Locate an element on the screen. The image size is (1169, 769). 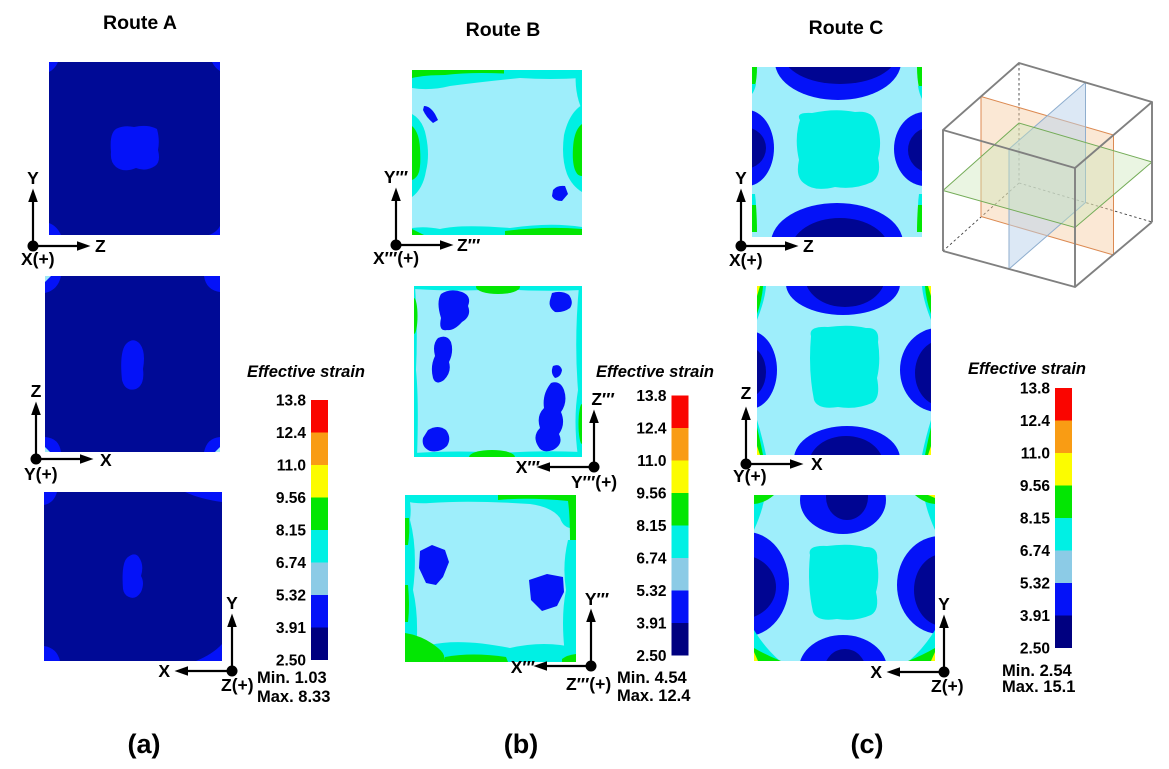
svg-text: Route C is located at coordinates (846, 28).